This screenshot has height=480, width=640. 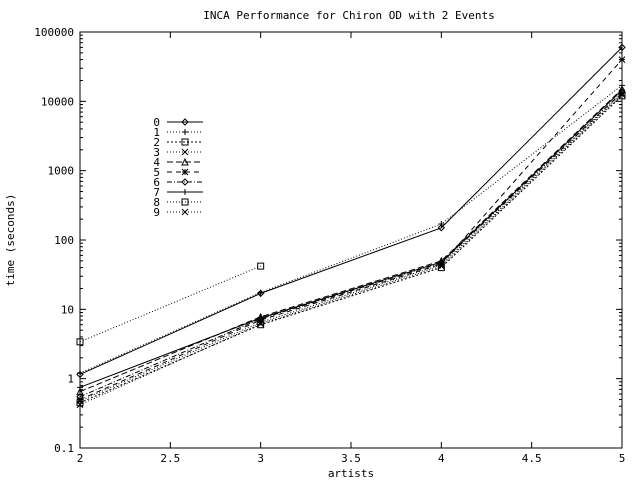 I want to click on x-tick-label: 2.5, so click(x=170, y=458).